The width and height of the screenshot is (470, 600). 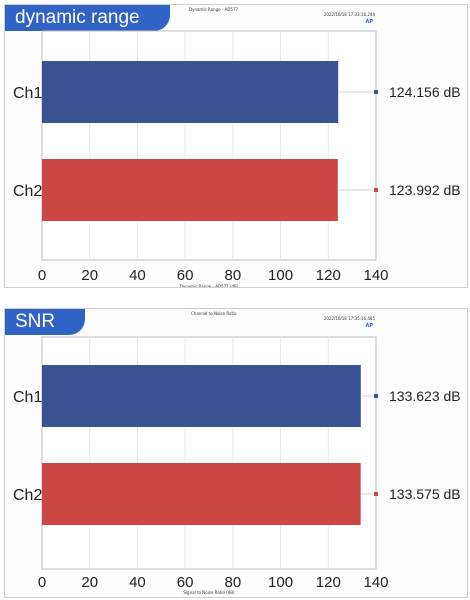 I want to click on chart-timestamp: 2022/10/18 17:35:16.485, so click(x=349, y=318).